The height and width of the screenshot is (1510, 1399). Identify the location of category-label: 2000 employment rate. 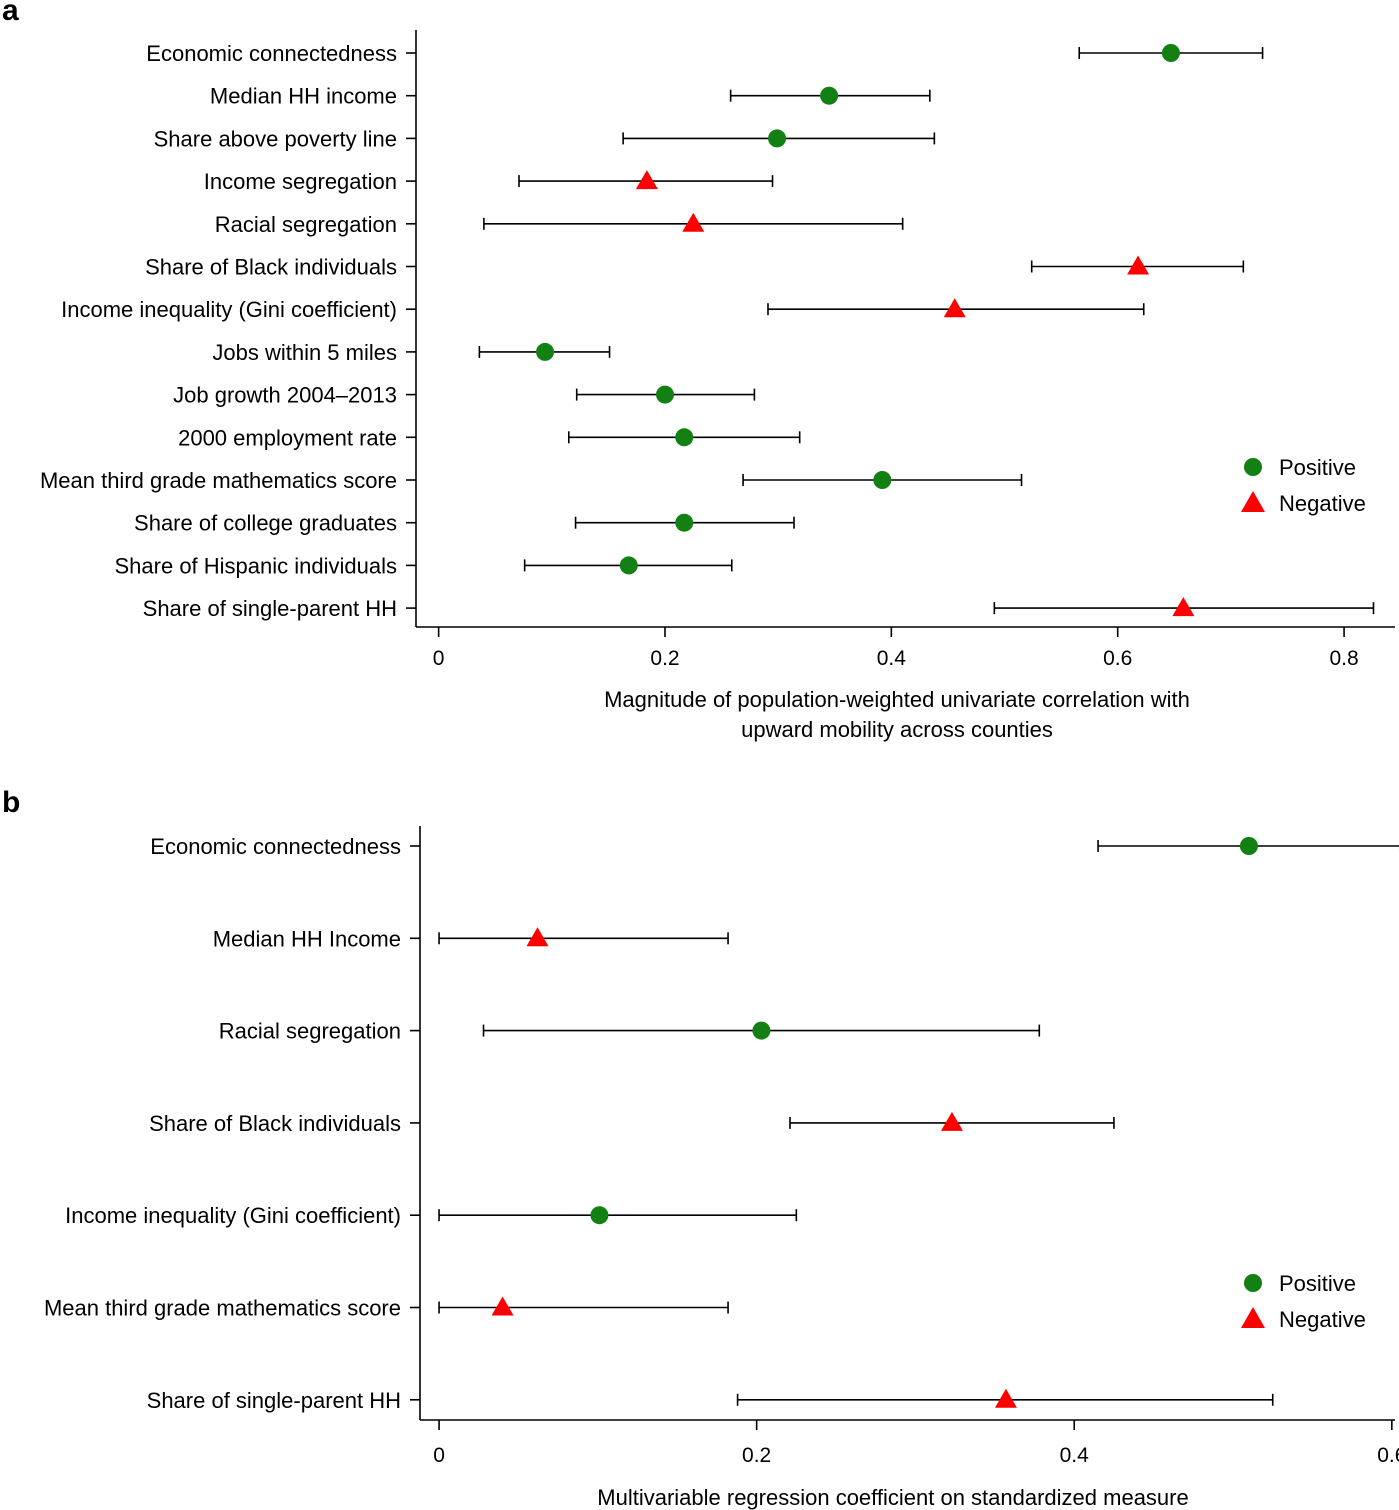
(287, 437).